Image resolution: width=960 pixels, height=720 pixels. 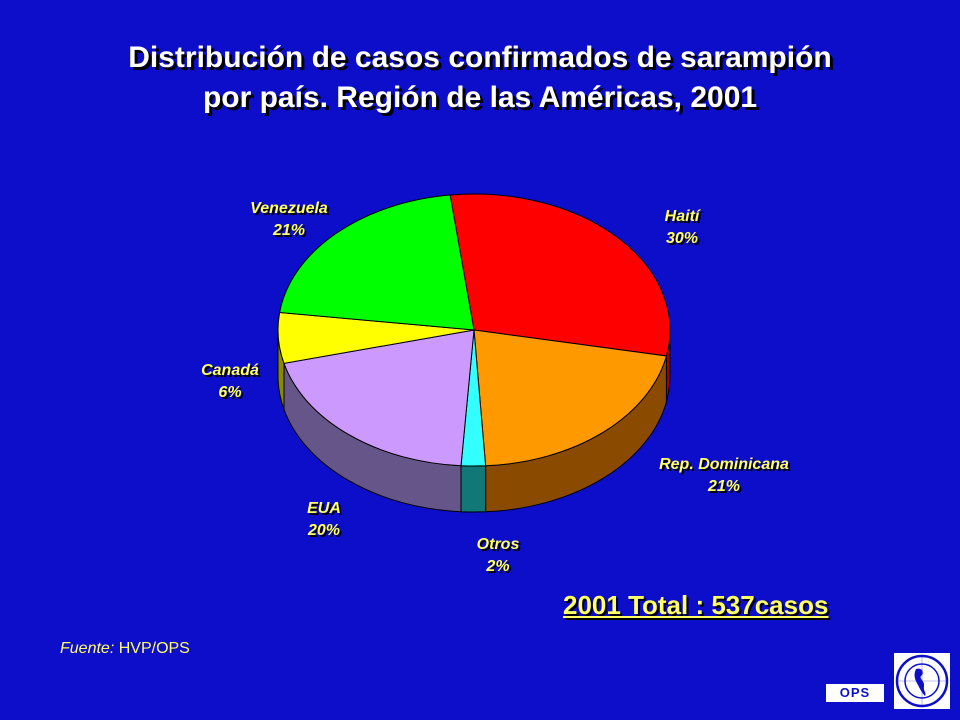 I want to click on slice-name-venezuela: Venezuela, so click(x=289, y=208).